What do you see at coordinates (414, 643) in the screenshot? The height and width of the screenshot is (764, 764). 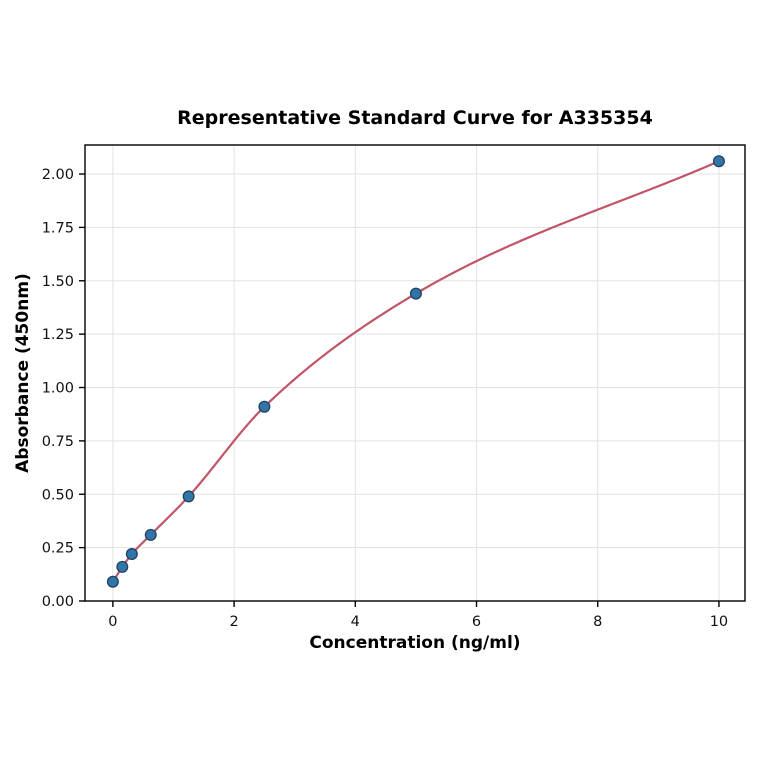 I see `x-axis-label: Concentration (ng/ml)` at bounding box center [414, 643].